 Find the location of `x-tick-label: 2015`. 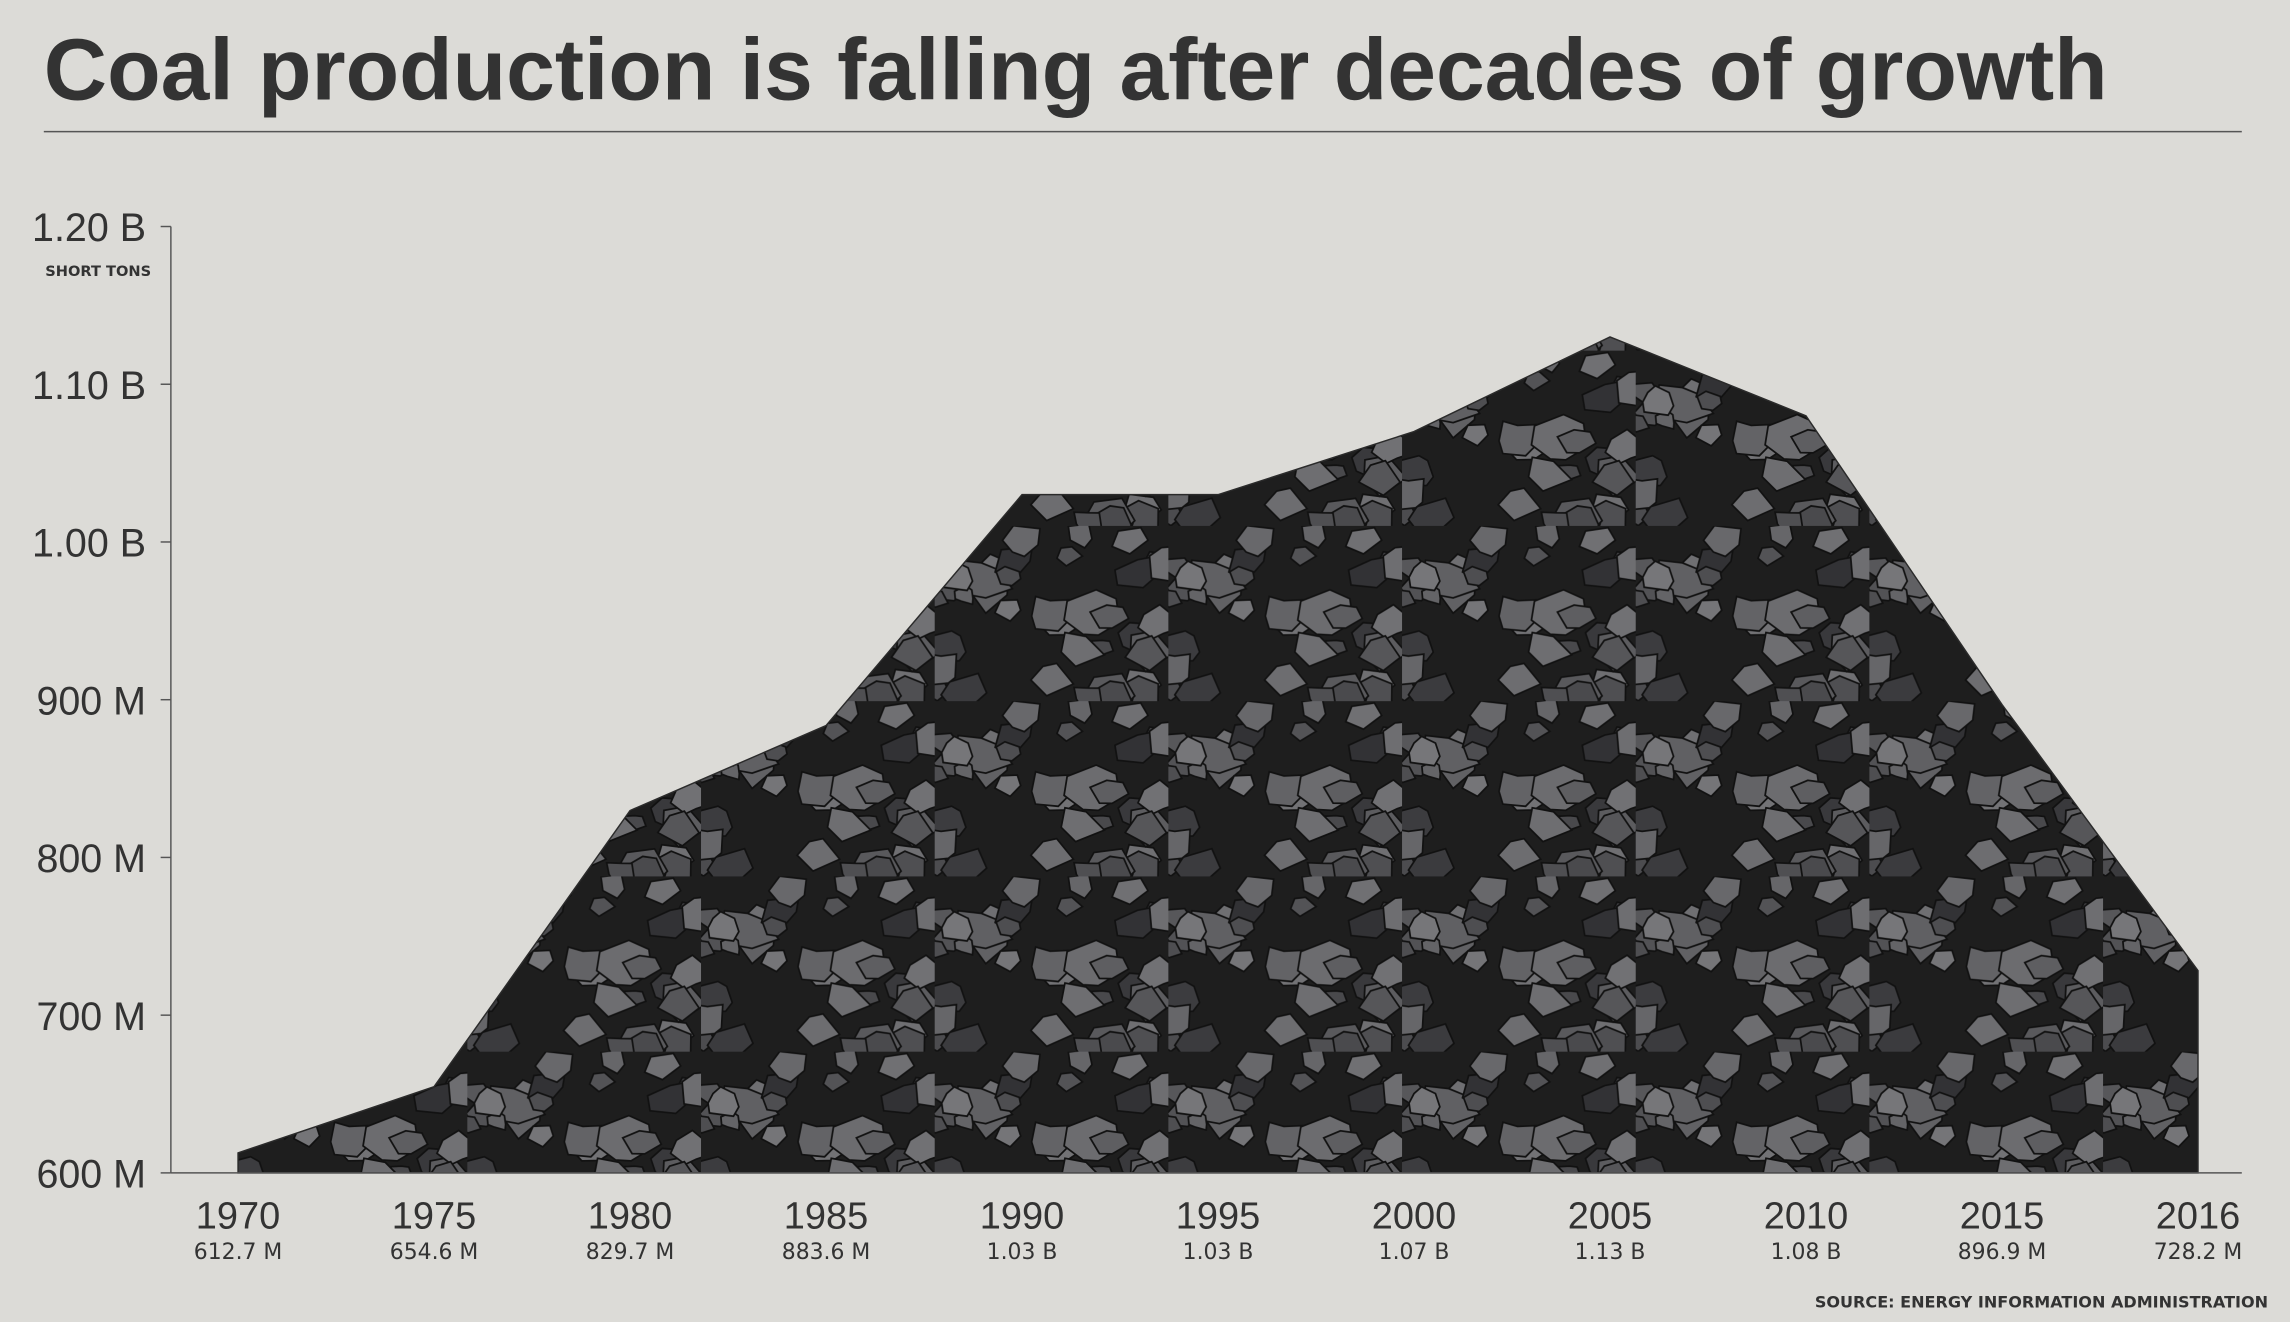

x-tick-label: 2015 is located at coordinates (2002, 1216).